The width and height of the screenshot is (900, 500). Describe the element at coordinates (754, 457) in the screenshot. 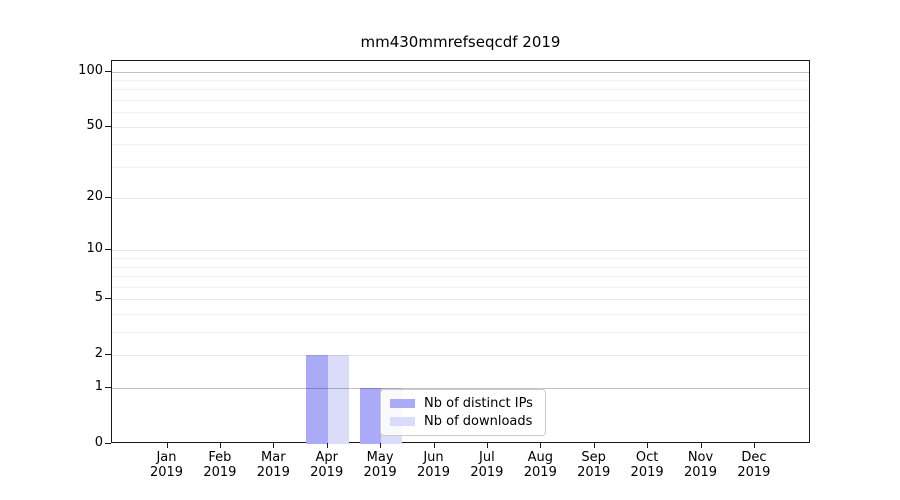

I see `x-tick-label-line: Dec` at that location.